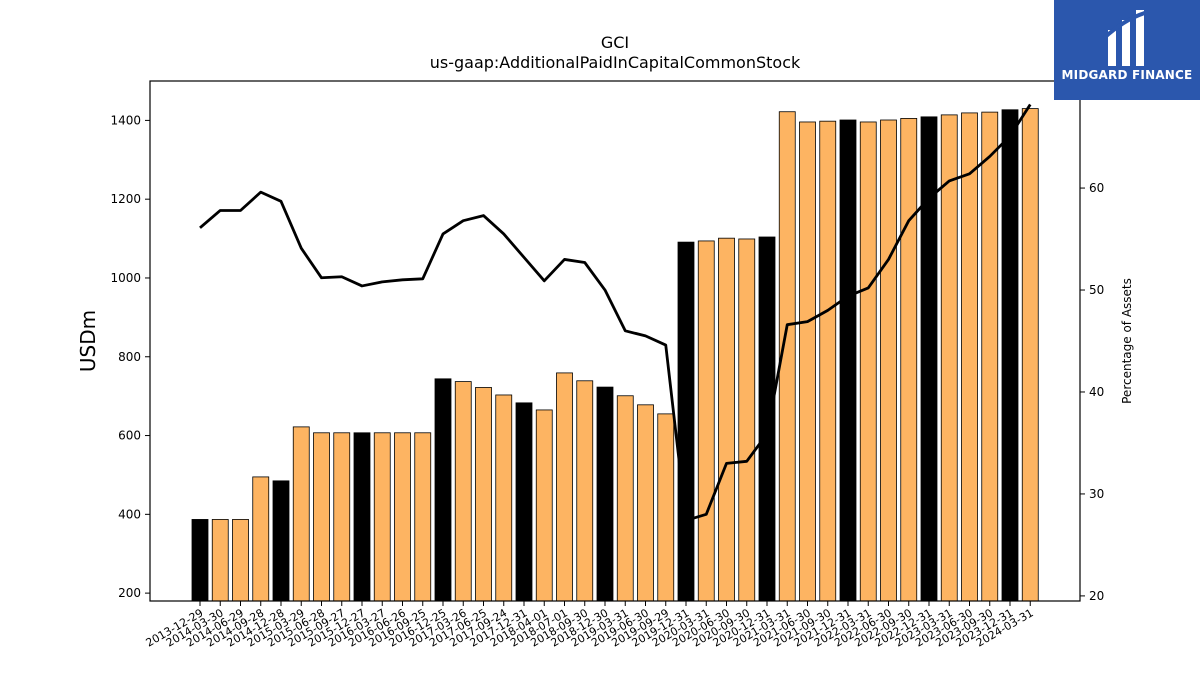 This screenshot has width=1200, height=675. I want to click on y-tick-label: 1400, so click(125, 120).